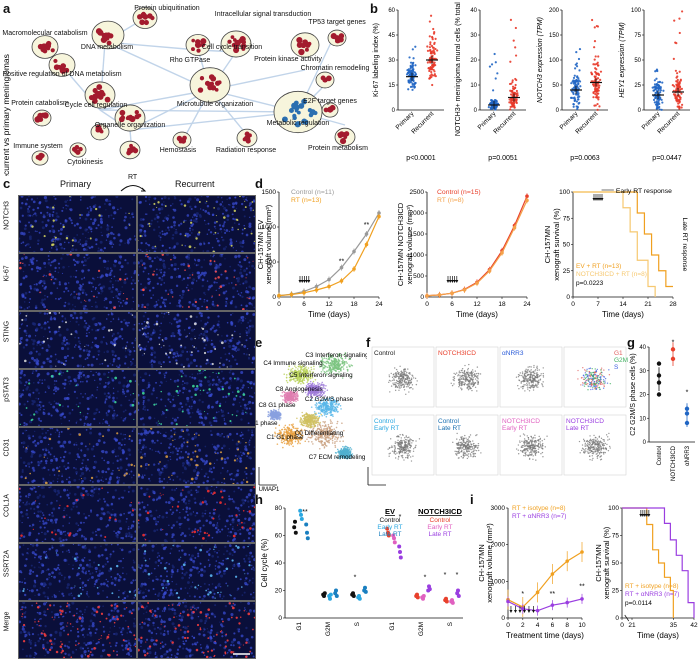 The height and width of the screenshot is (661, 700). What do you see at coordinates (476, 111) in the screenshot?
I see `b-tick-label: 0` at bounding box center [476, 111].